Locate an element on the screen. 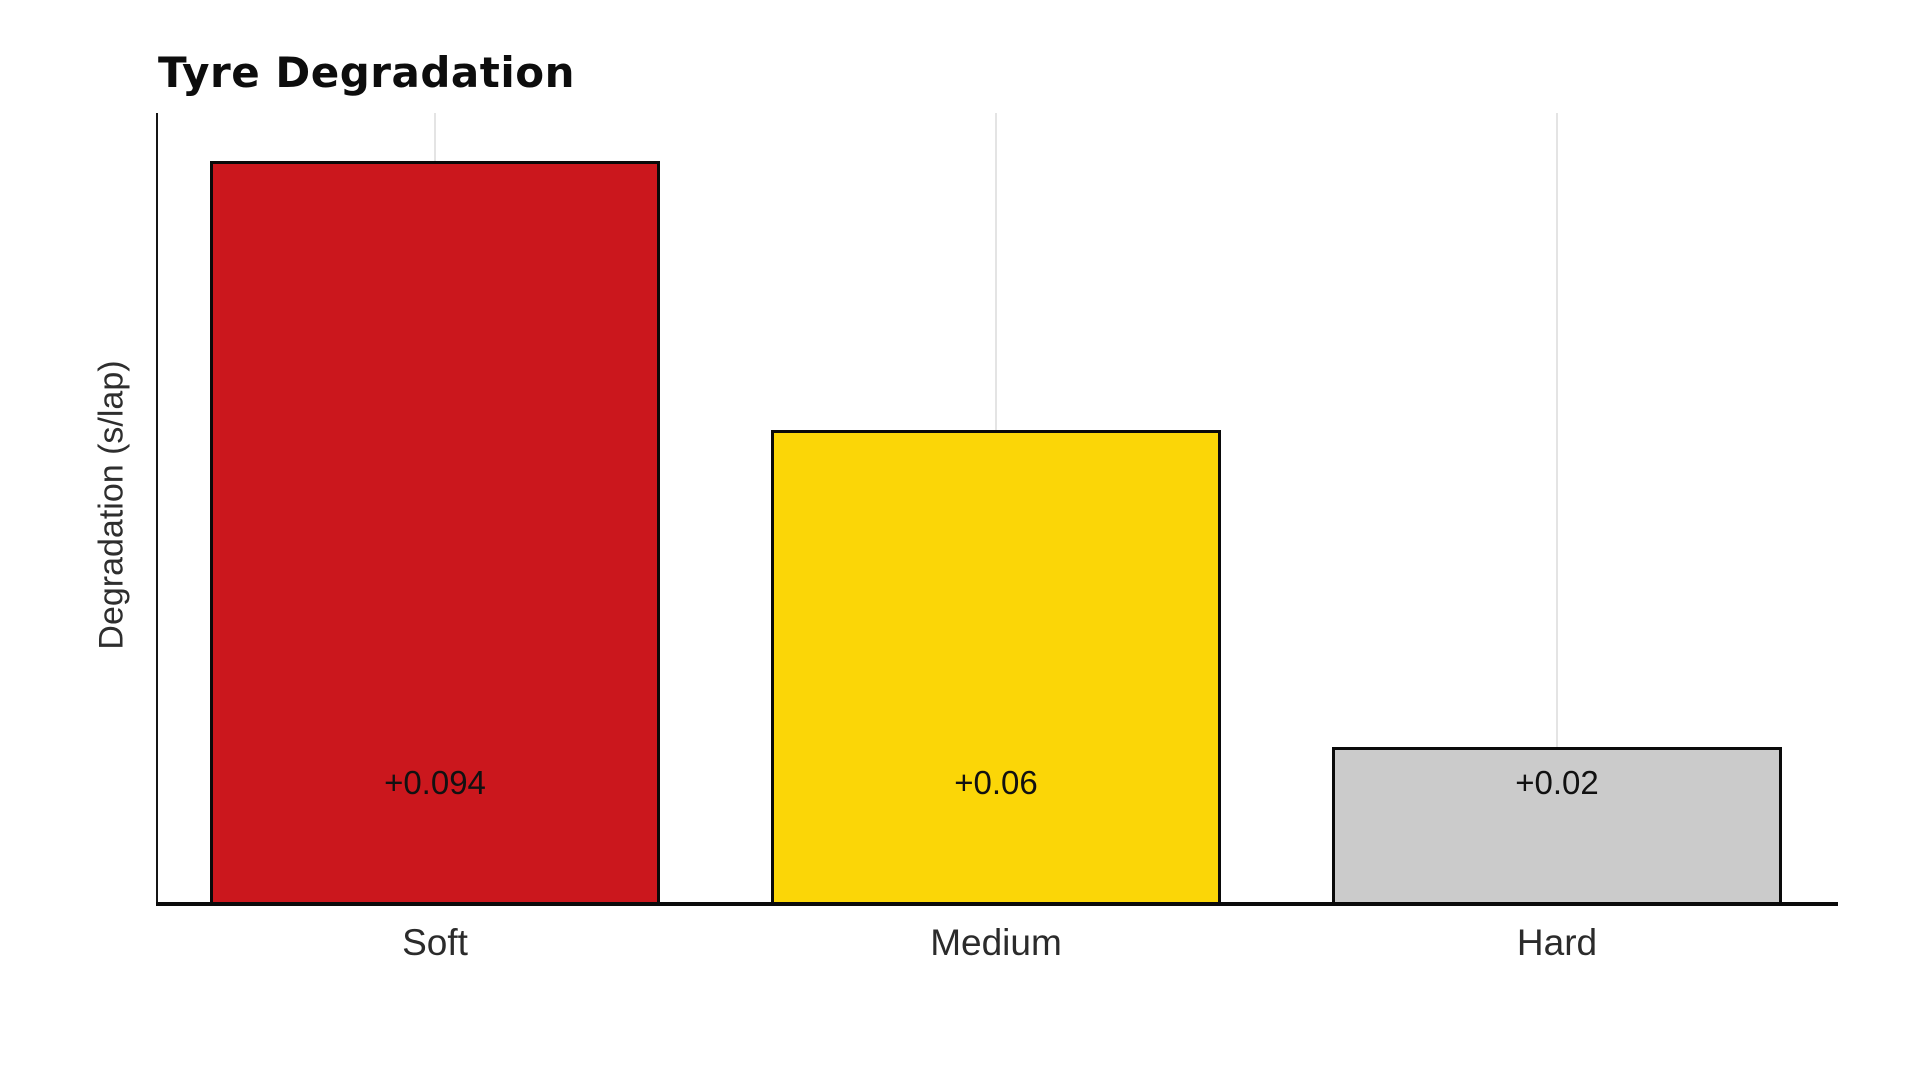 The width and height of the screenshot is (1920, 1080). bar-hard: +0.02 is located at coordinates (1557, 826).